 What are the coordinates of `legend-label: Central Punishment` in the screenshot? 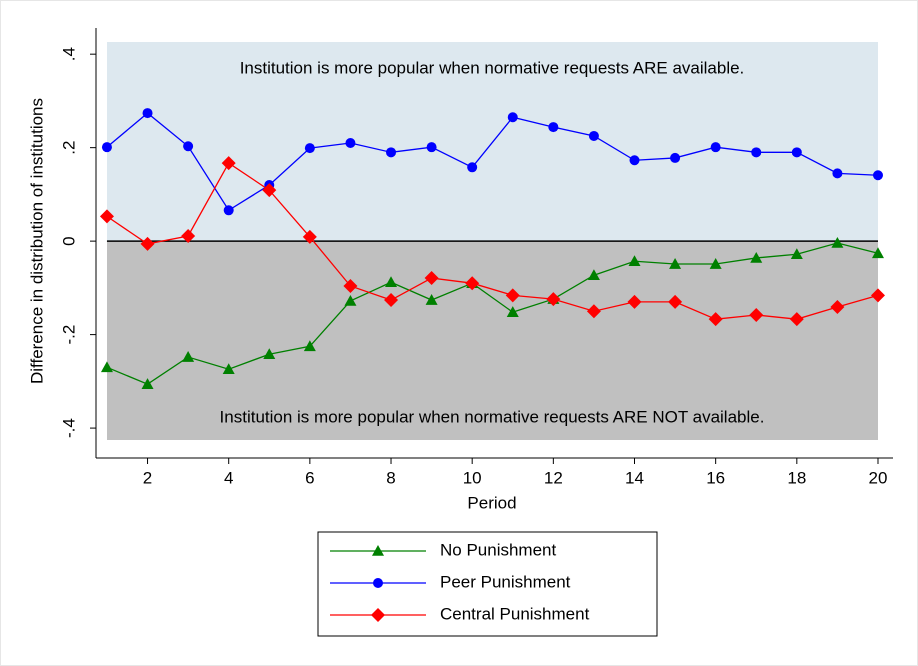 It's located at (515, 613).